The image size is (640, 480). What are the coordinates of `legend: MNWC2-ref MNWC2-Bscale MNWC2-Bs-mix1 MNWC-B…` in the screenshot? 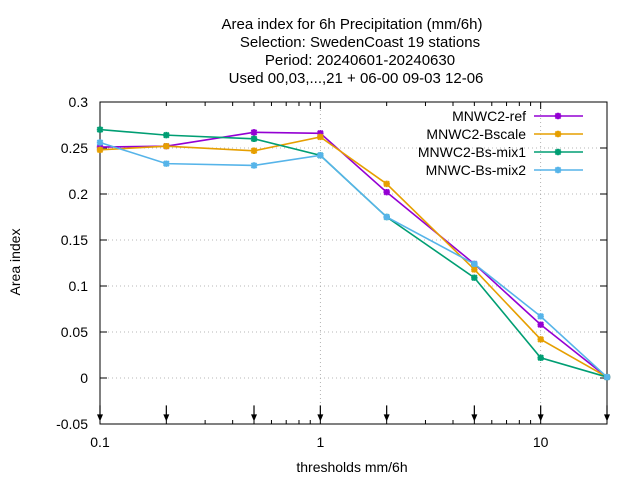 It's located at (500, 143).